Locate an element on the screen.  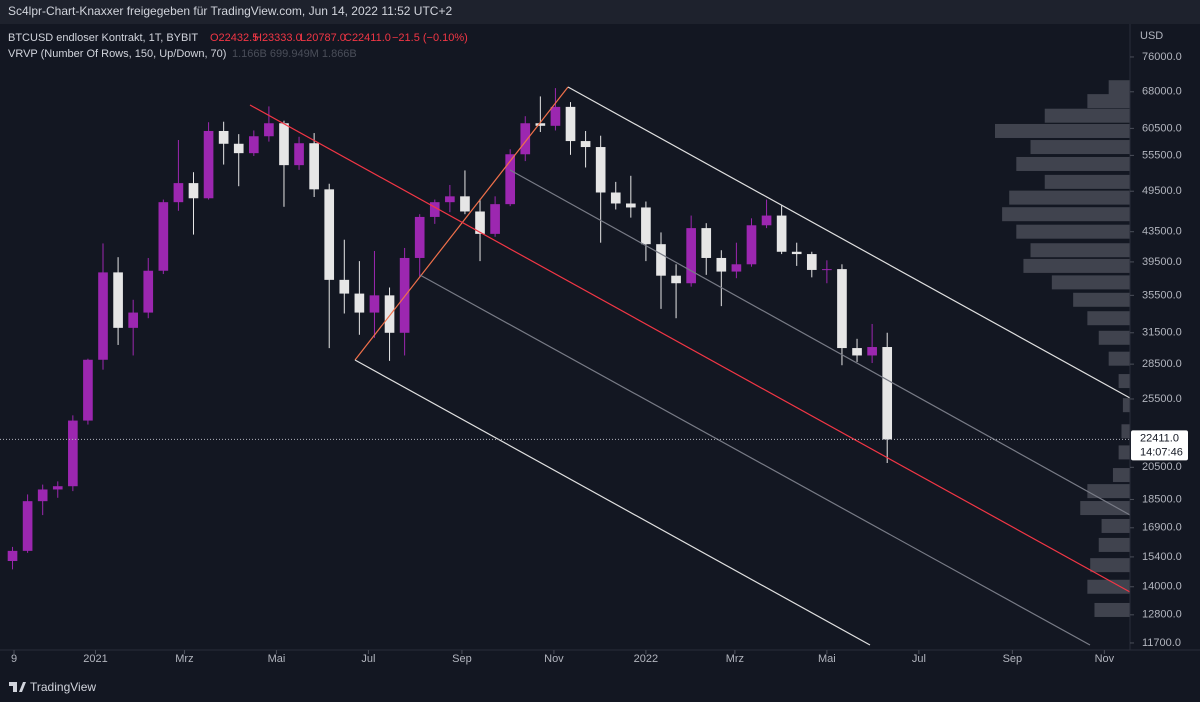
y-tick-label: 15400.0 is located at coordinates (1162, 557).